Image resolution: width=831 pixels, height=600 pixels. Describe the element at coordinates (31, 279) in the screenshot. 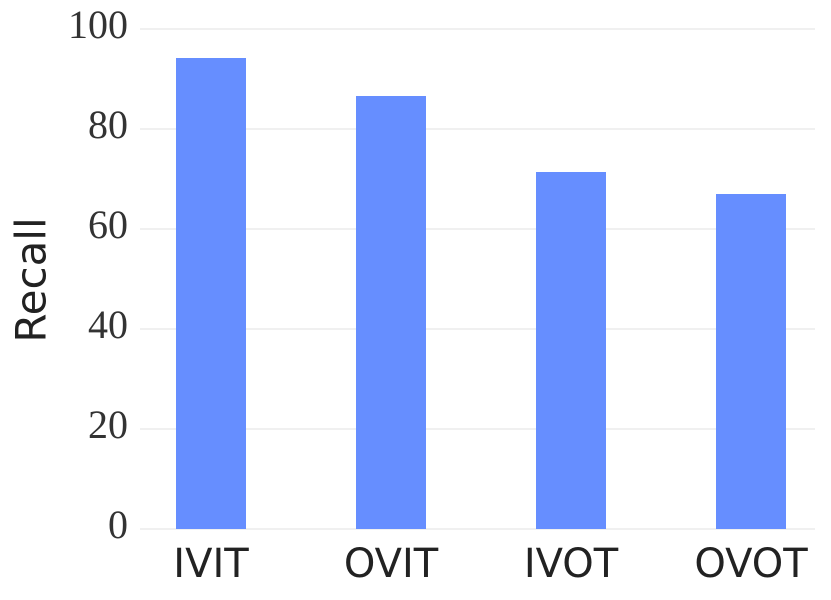

I see `y-axis-label: Recall` at that location.